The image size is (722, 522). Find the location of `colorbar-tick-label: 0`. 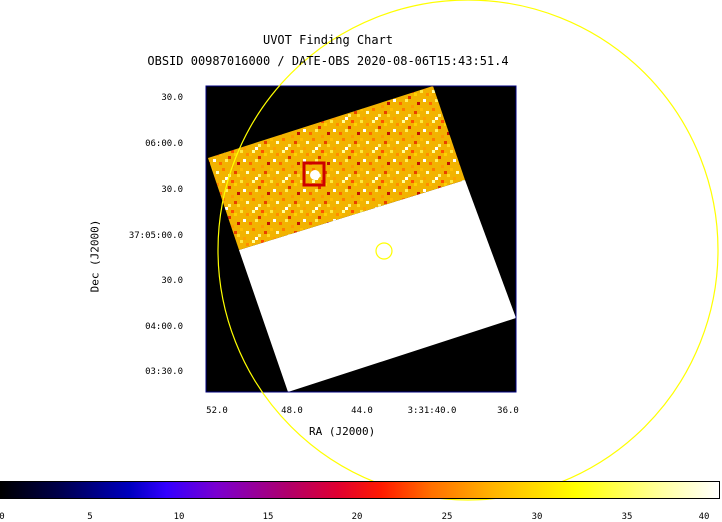

colorbar-tick-label: 0 is located at coordinates (2, 517).